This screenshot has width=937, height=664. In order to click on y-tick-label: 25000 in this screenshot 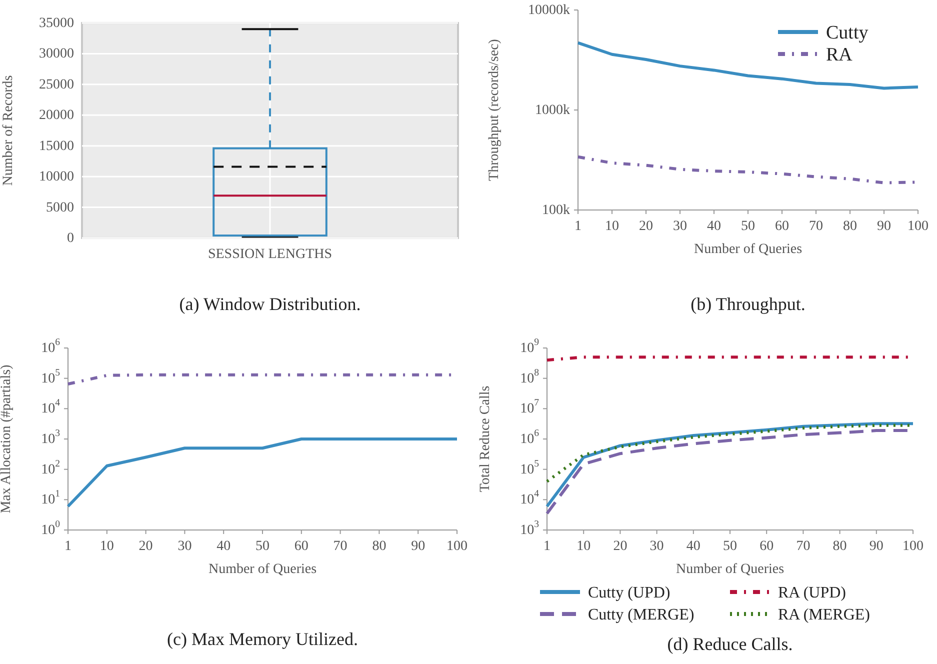, I will do `click(56, 84)`.